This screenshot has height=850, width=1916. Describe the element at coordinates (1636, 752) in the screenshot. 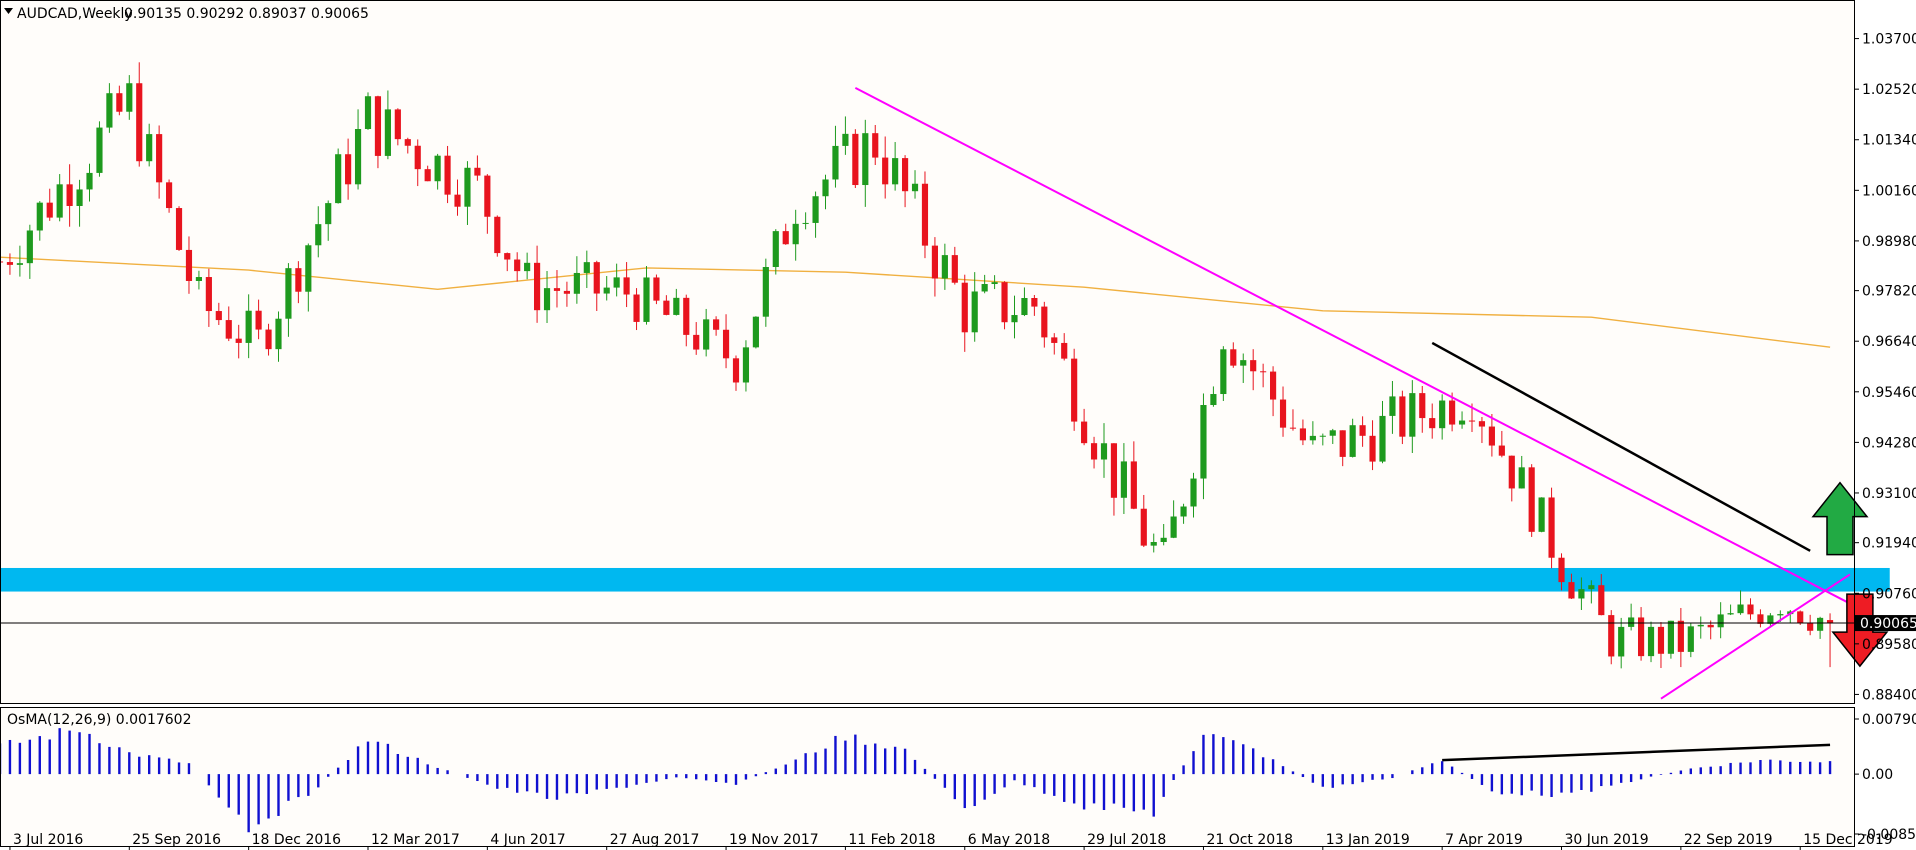

I see `osma-divergence-line` at that location.